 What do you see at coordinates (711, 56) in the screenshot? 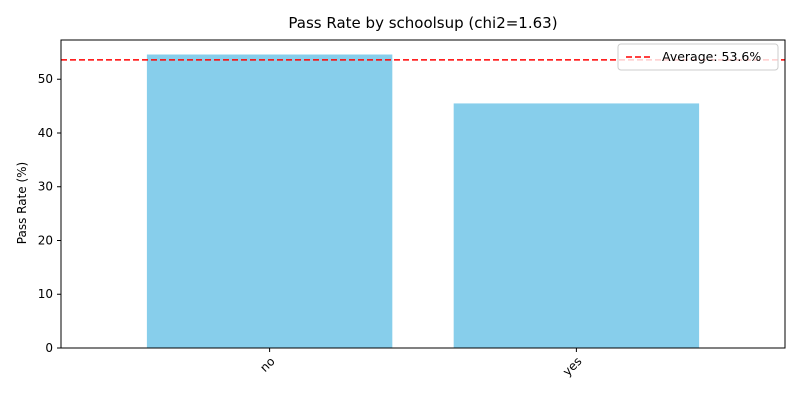
I see `legend-entry-average: Average: 53.6%` at bounding box center [711, 56].